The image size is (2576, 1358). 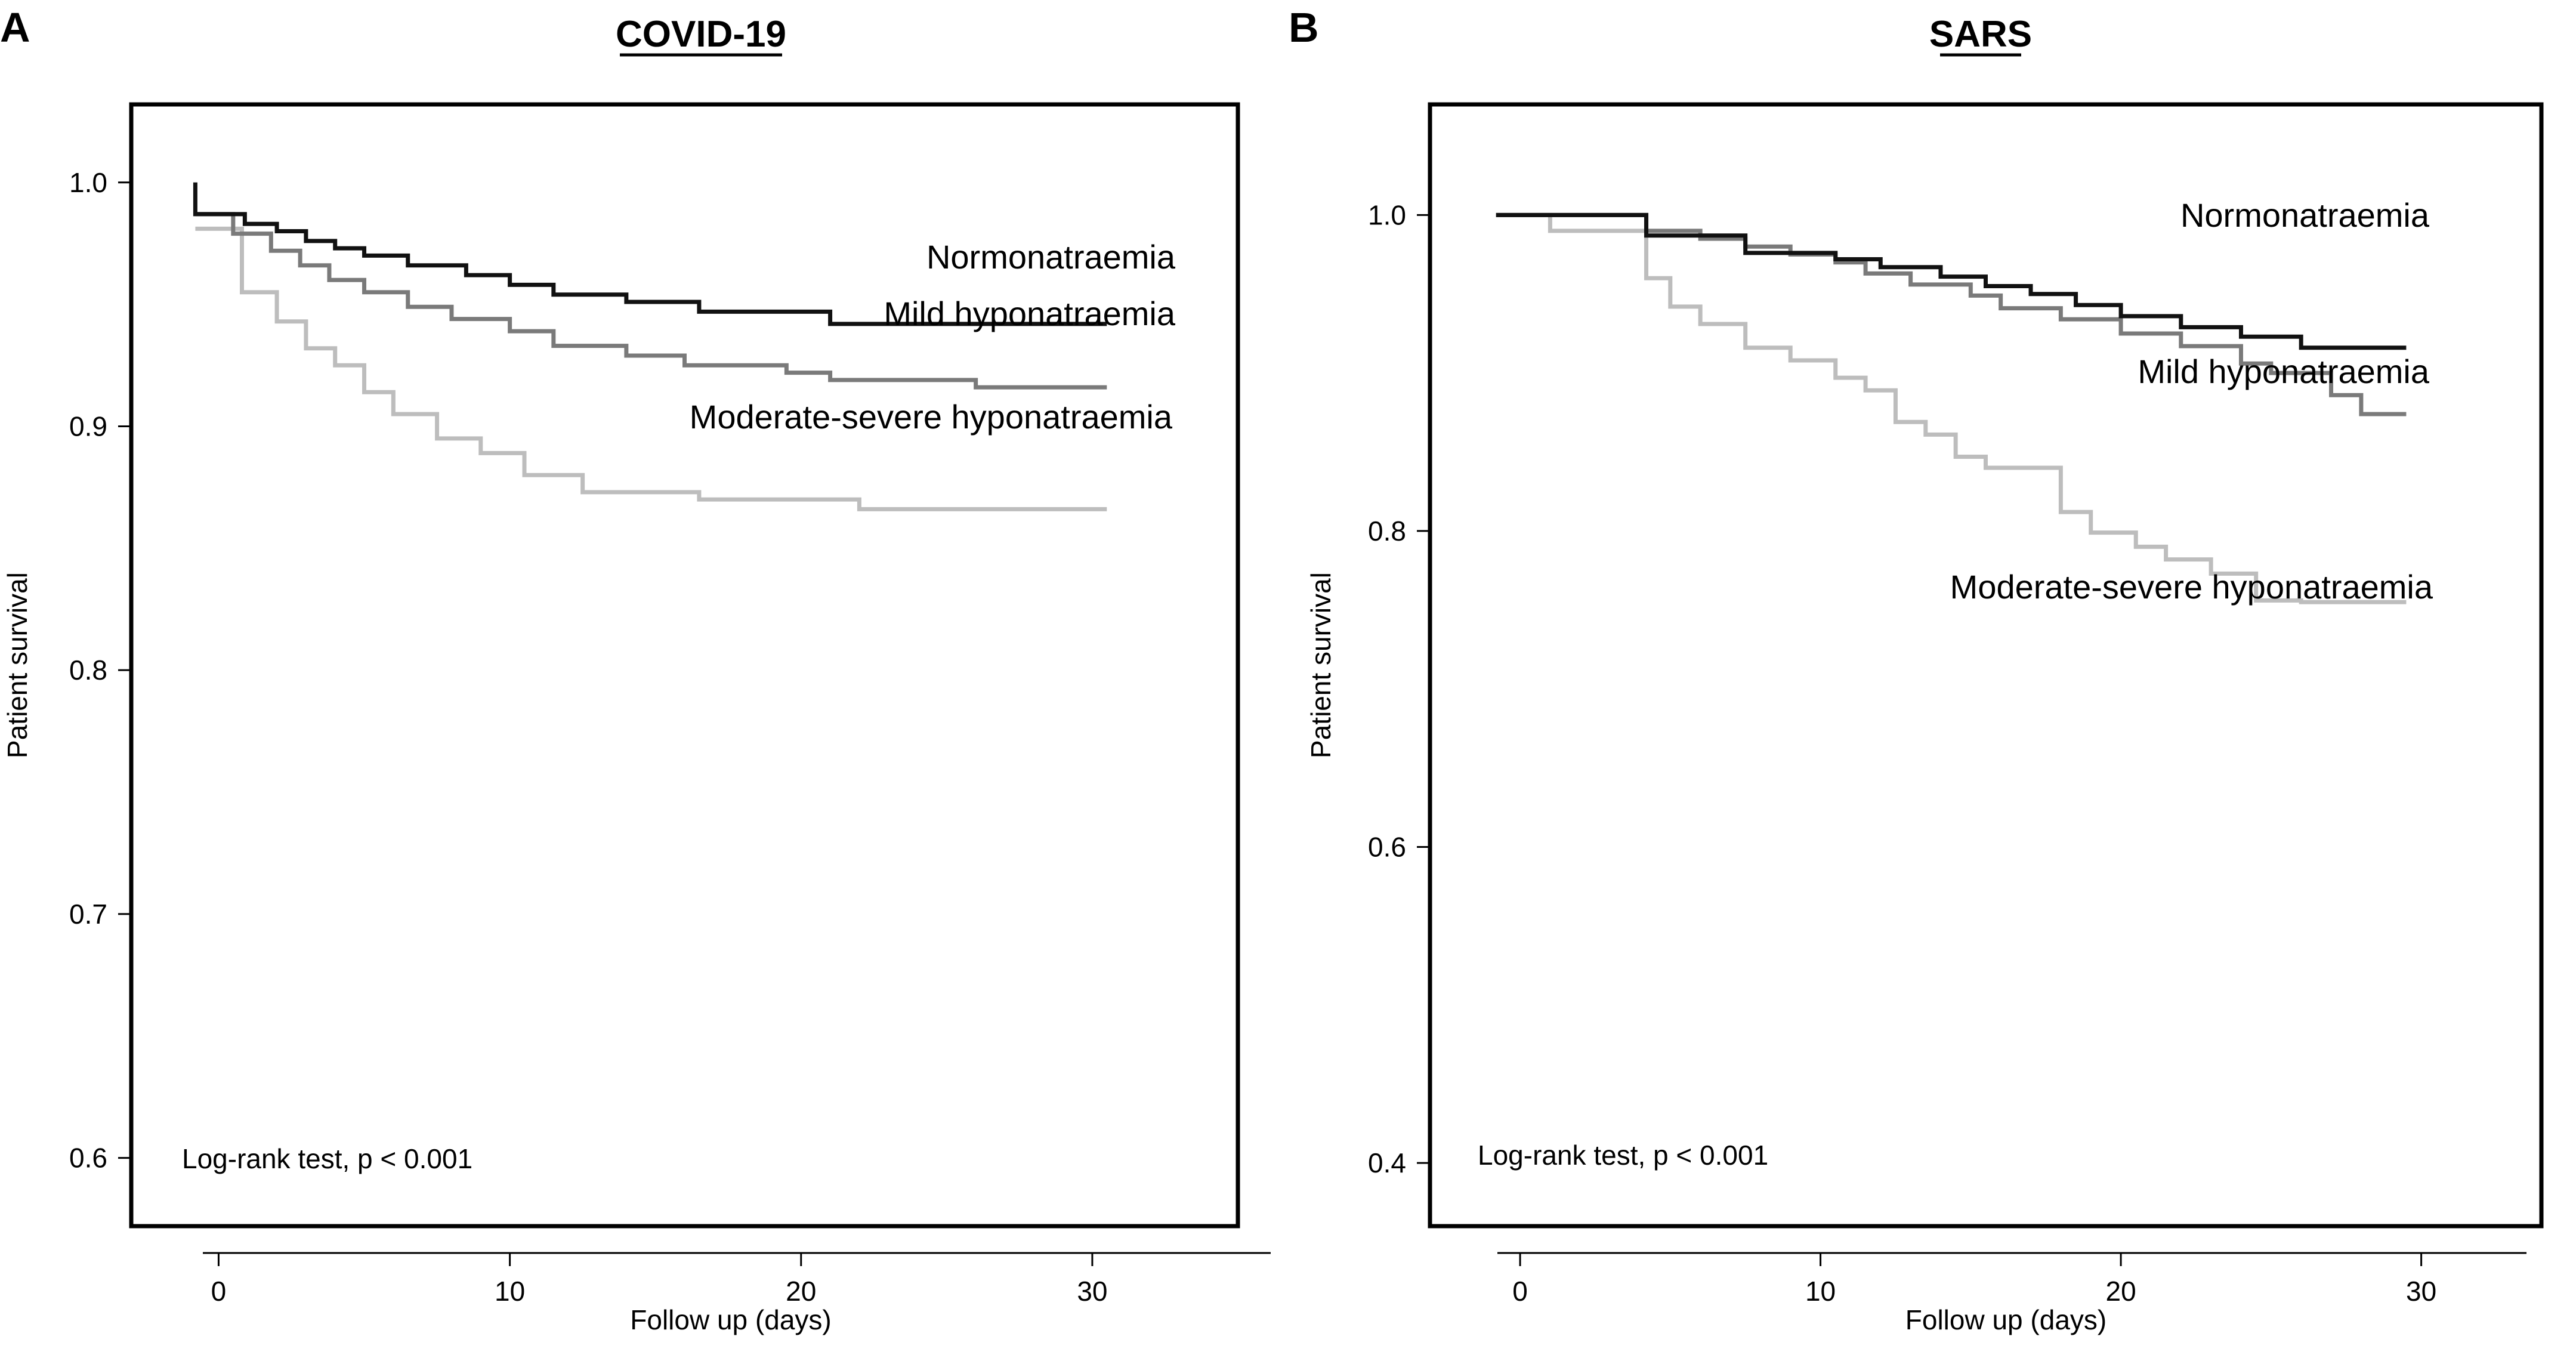 What do you see at coordinates (1304, 27) in the screenshot?
I see `panel-letter: B` at bounding box center [1304, 27].